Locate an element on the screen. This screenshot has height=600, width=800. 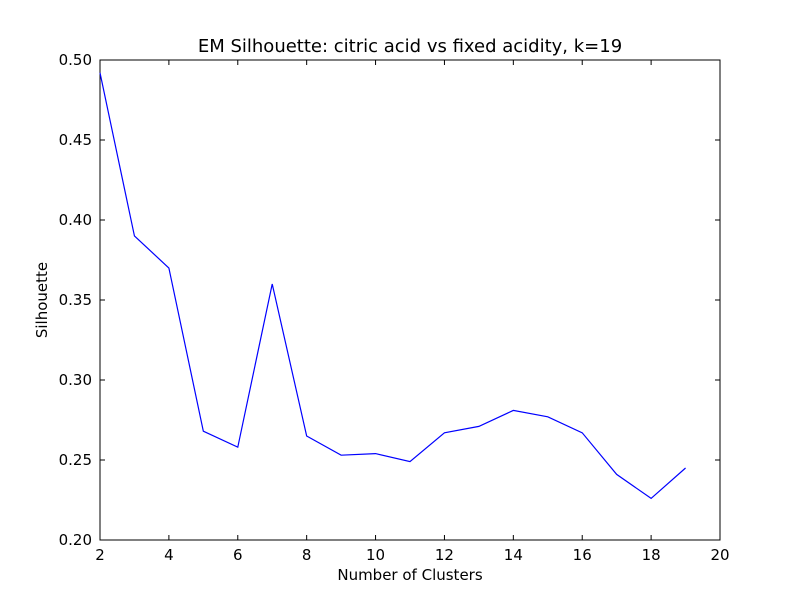
x-tick-label: 4 is located at coordinates (169, 555).